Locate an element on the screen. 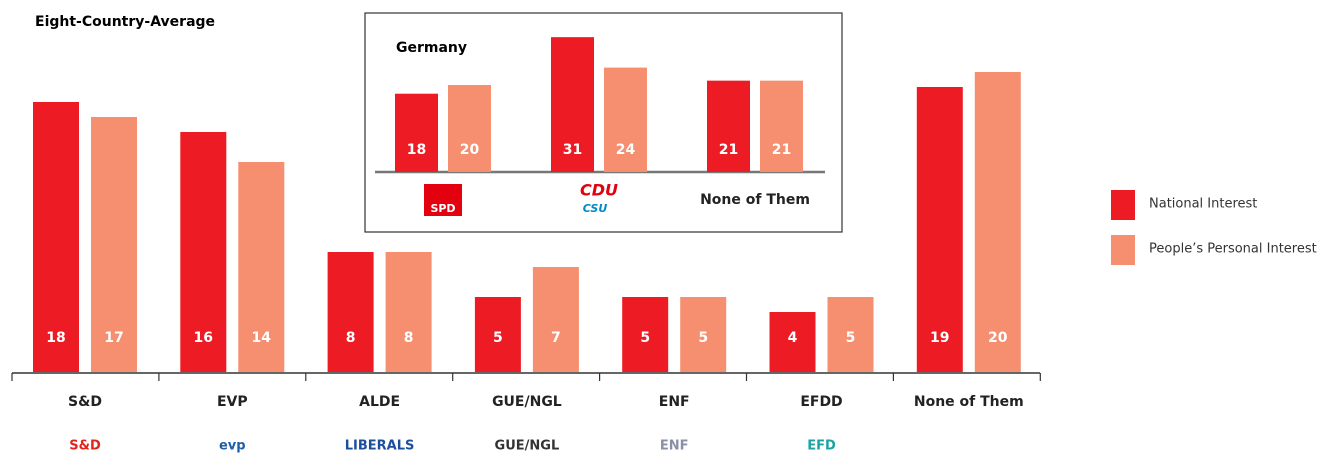 The width and height of the screenshot is (1339, 472). data-label: 19 is located at coordinates (939, 338).